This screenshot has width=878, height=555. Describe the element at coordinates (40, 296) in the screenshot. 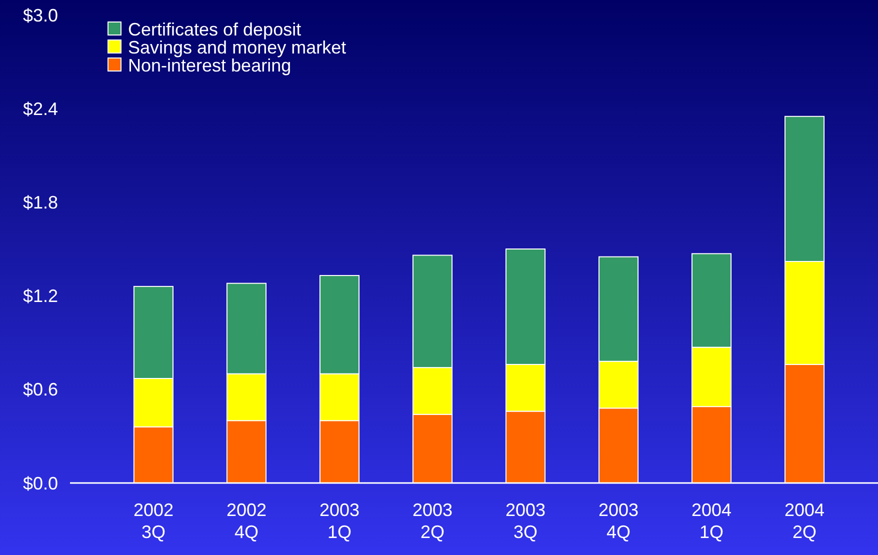

I see `y-tick-label: $1.2` at that location.